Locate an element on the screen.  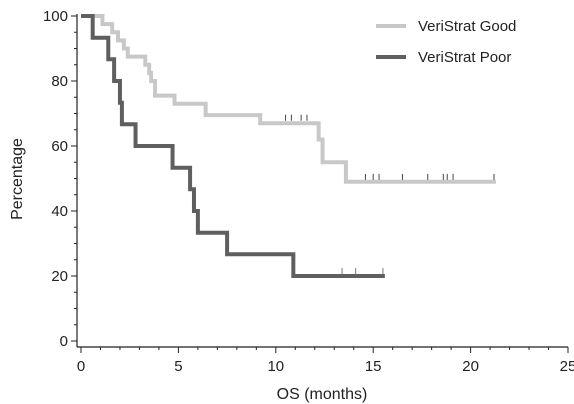
y-tick-label: 100 is located at coordinates (55, 16).